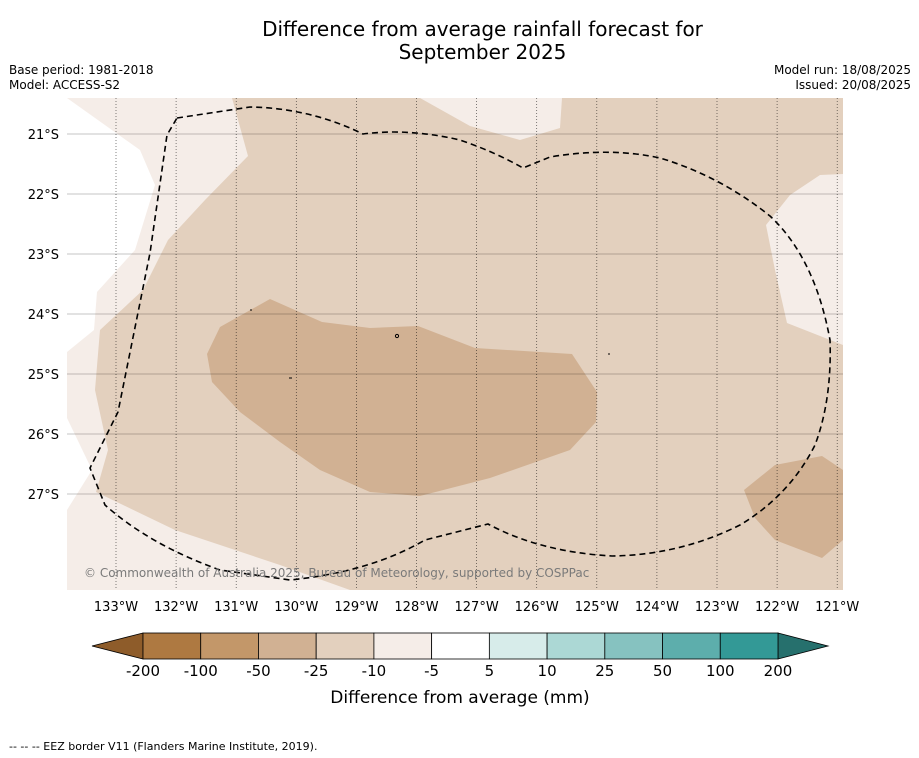 Image resolution: width=919 pixels, height=758 pixels. I want to click on longitude-label: 122°W, so click(777, 607).